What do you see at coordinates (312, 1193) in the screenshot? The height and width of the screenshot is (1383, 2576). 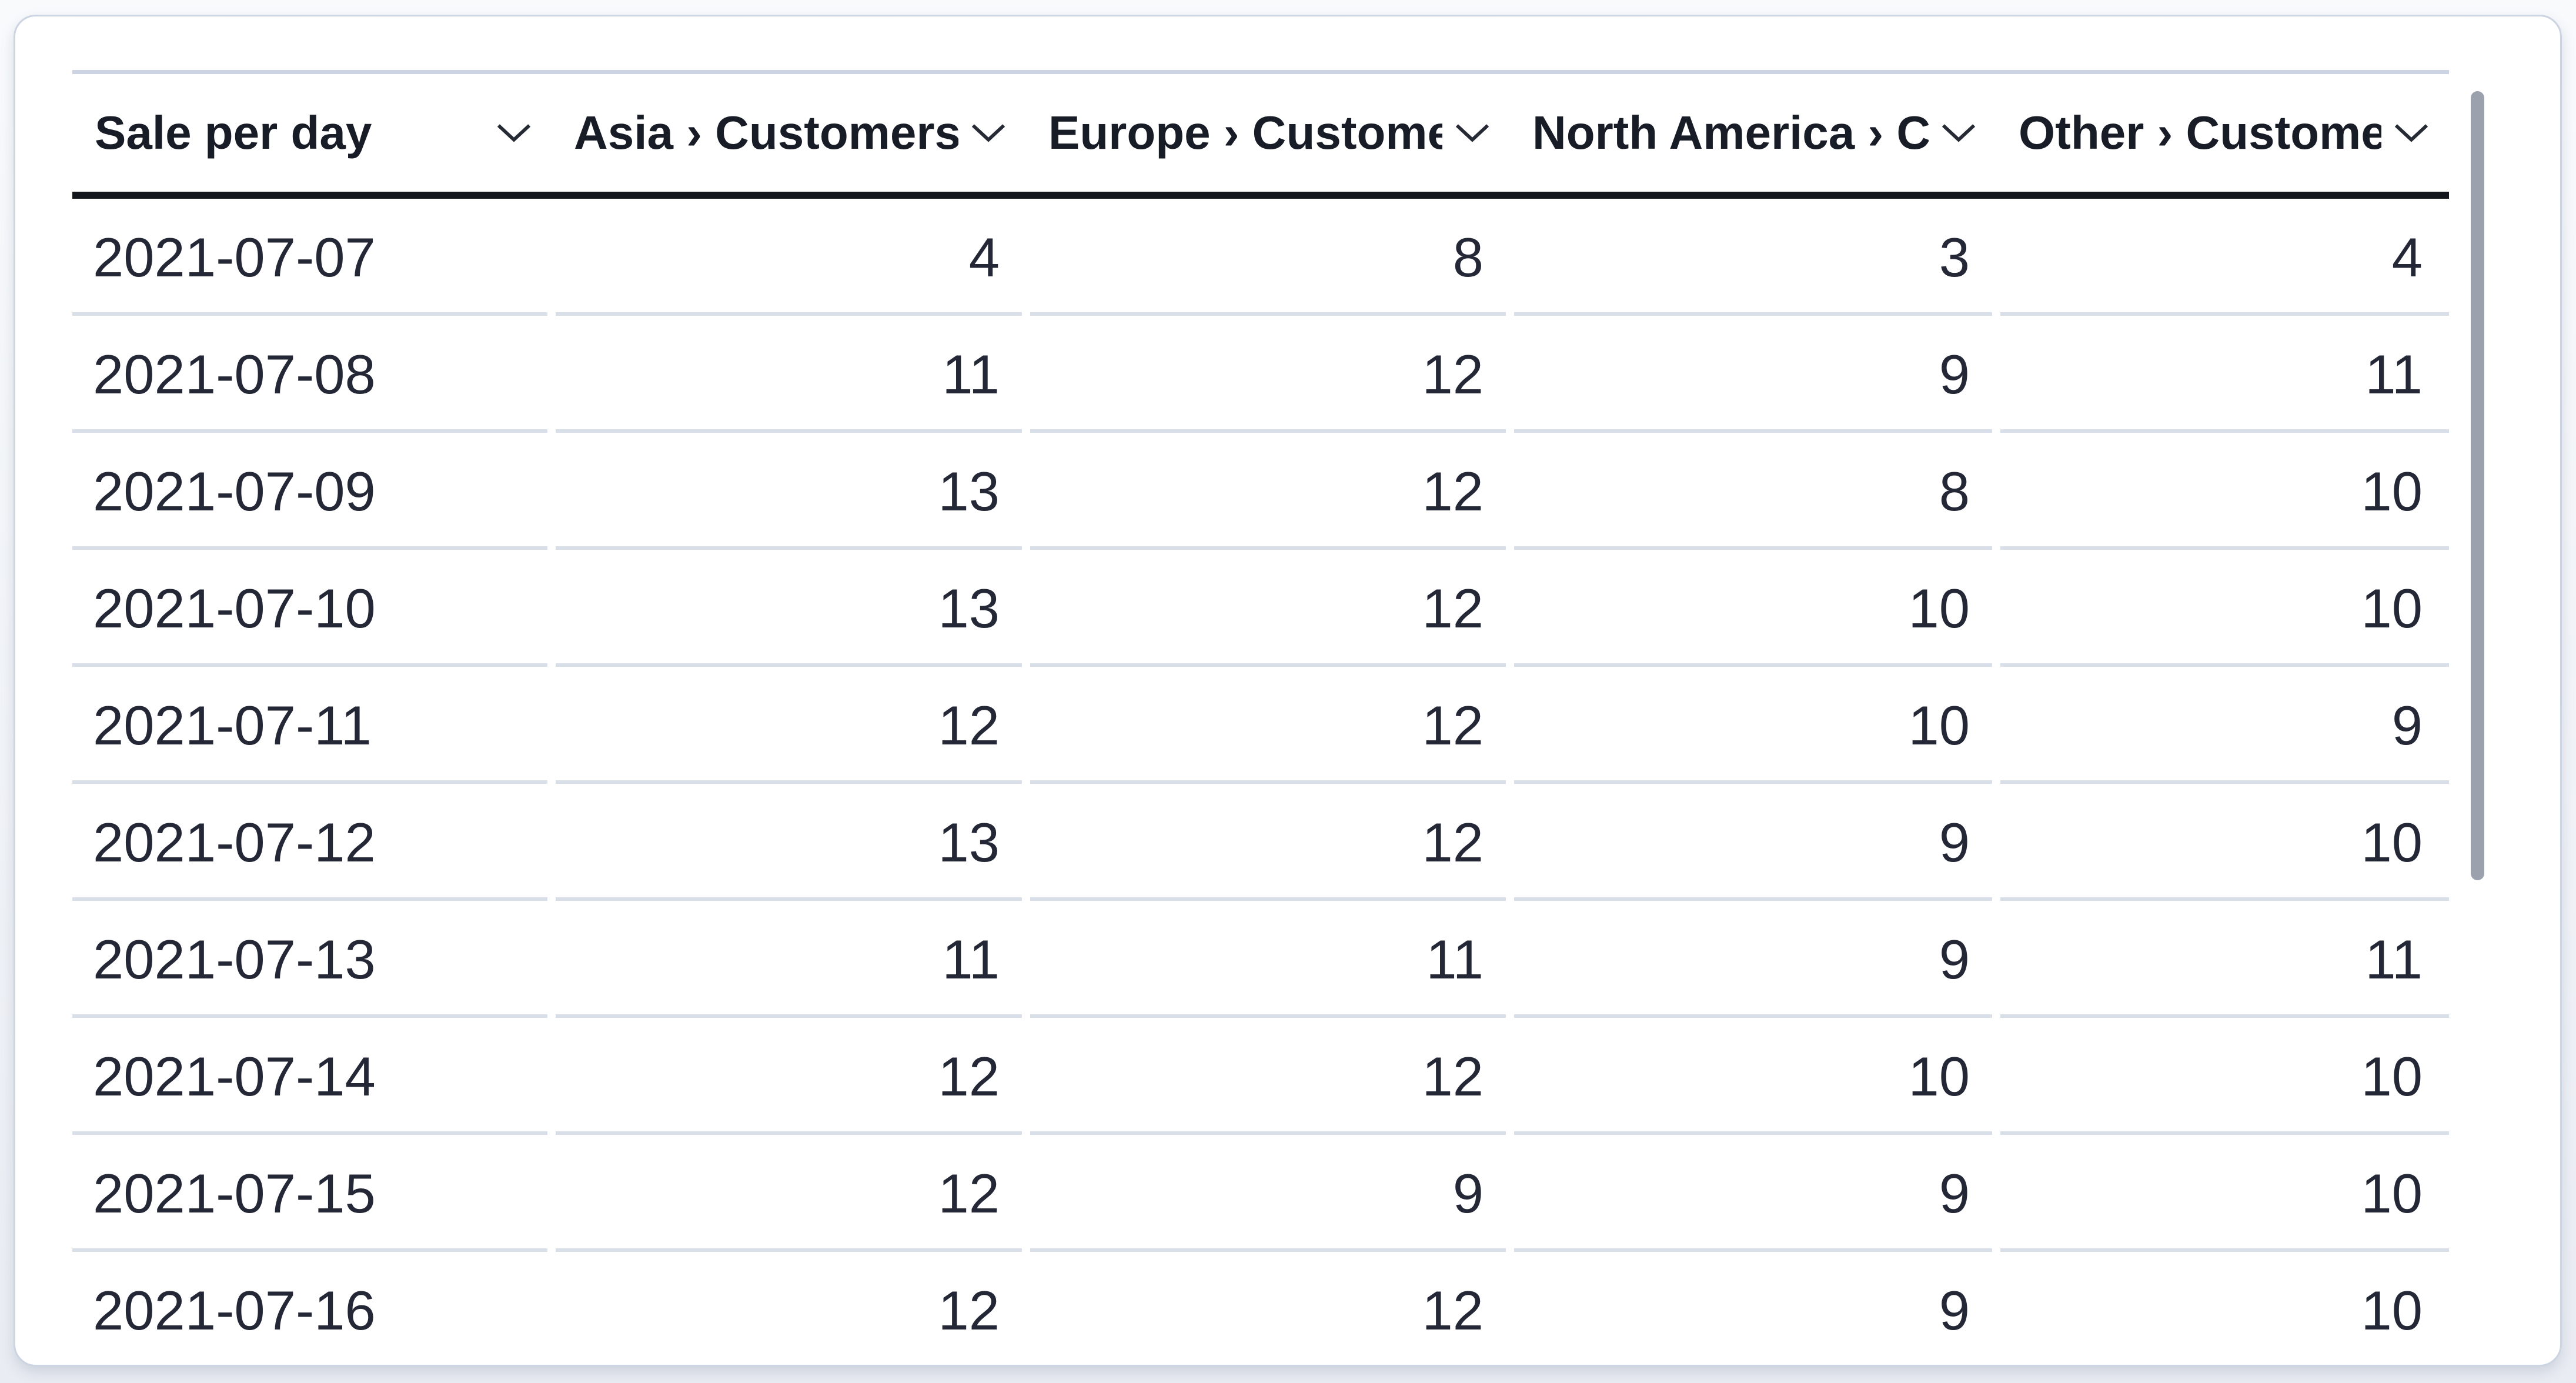 I see `cell-date: 2021-07-15` at bounding box center [312, 1193].